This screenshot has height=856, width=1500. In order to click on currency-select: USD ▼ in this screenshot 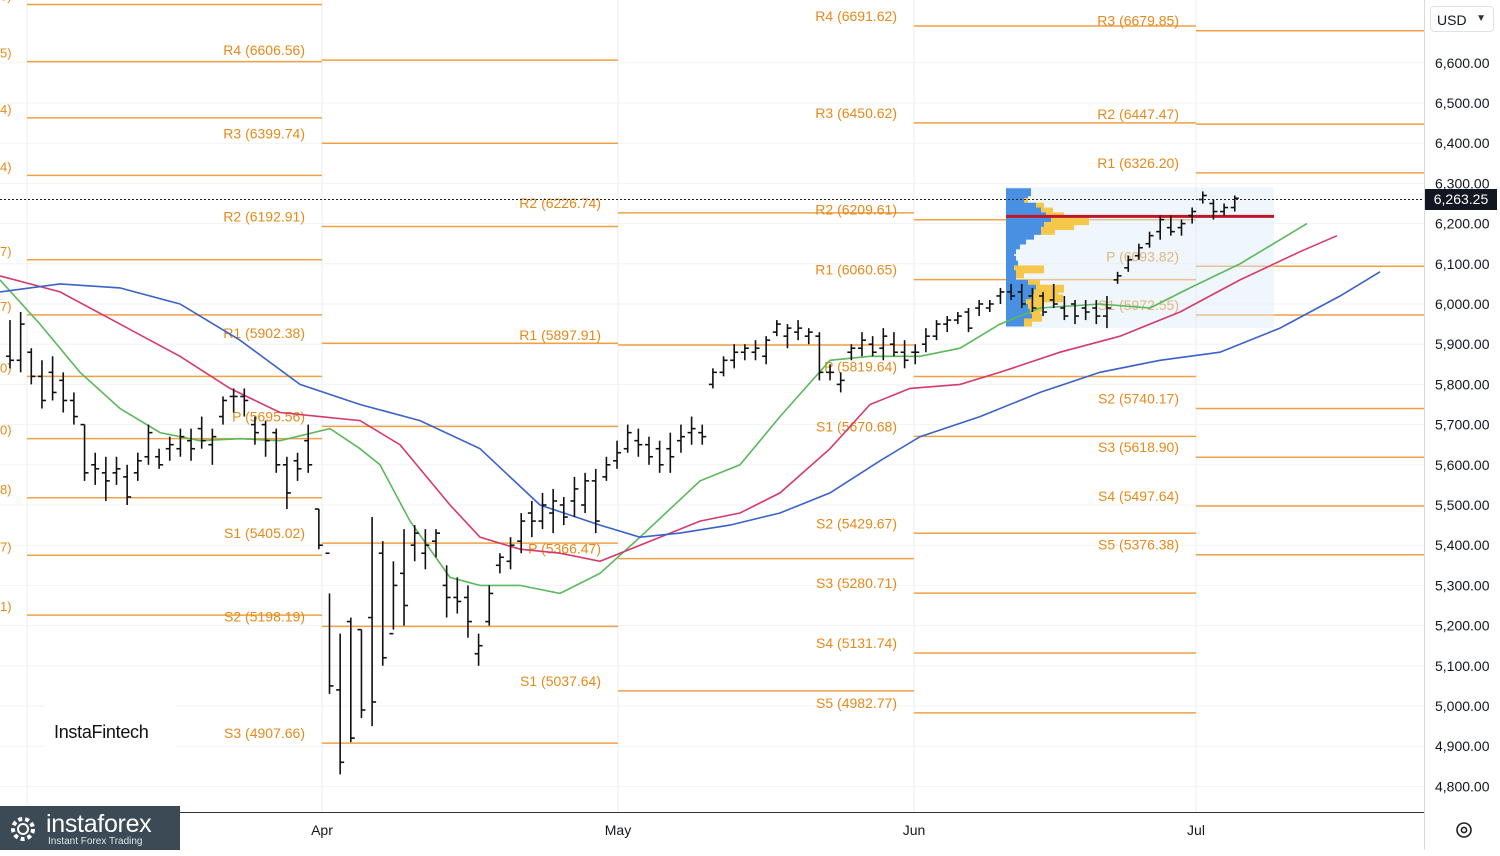, I will do `click(1462, 19)`.